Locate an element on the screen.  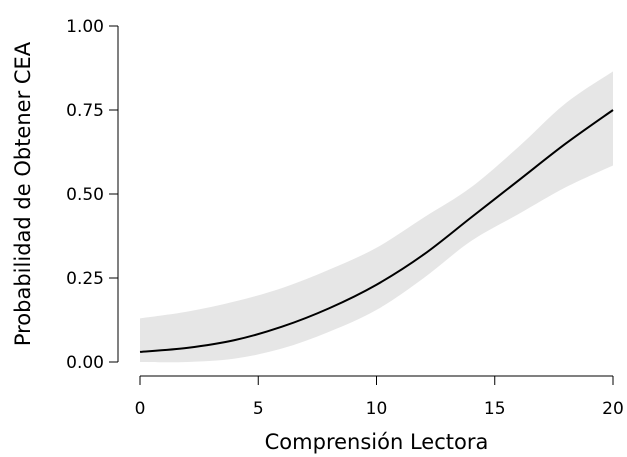
y-tick-label: 0.75 is located at coordinates (85, 111).